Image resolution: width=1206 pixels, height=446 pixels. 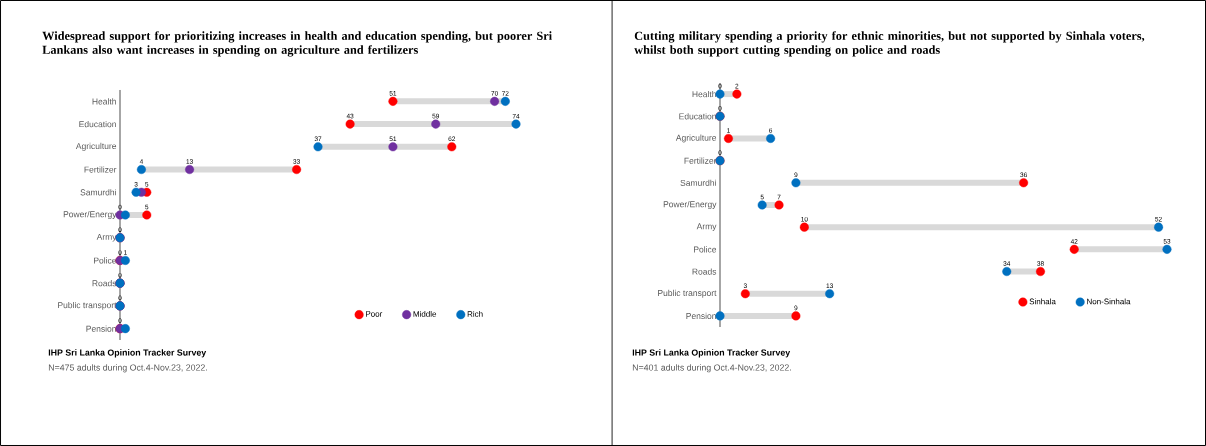 I want to click on text: N=401 adults during Oct.4-Nov.23, 2022., so click(x=711, y=368).